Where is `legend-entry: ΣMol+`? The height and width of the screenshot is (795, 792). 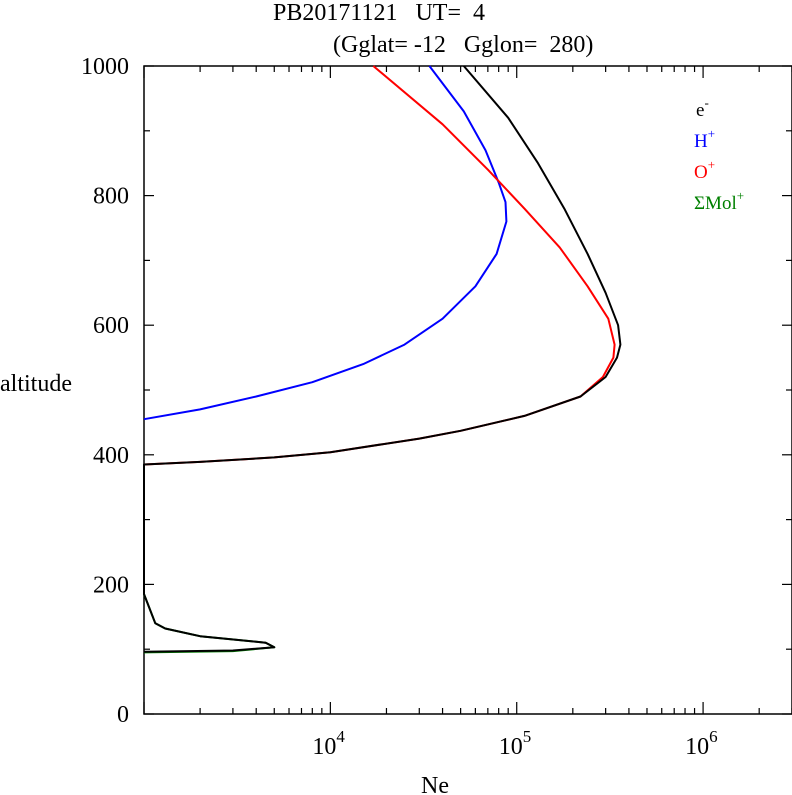
legend-entry: ΣMol+ is located at coordinates (719, 201).